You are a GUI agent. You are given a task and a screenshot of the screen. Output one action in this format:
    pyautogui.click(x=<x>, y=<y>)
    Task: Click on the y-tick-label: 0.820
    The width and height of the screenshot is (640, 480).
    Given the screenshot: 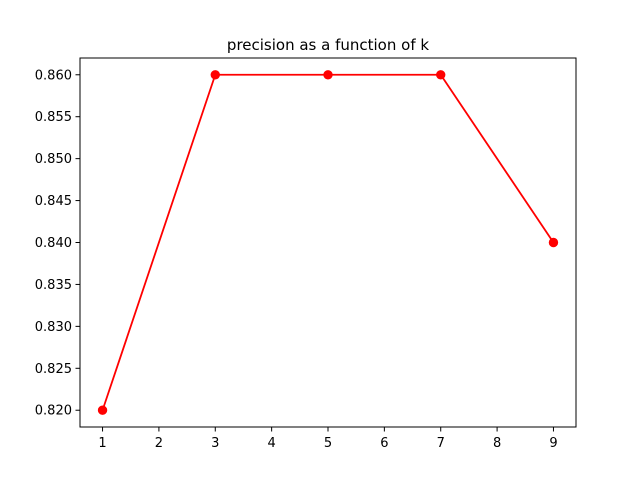 What is the action you would take?
    pyautogui.click(x=53, y=411)
    